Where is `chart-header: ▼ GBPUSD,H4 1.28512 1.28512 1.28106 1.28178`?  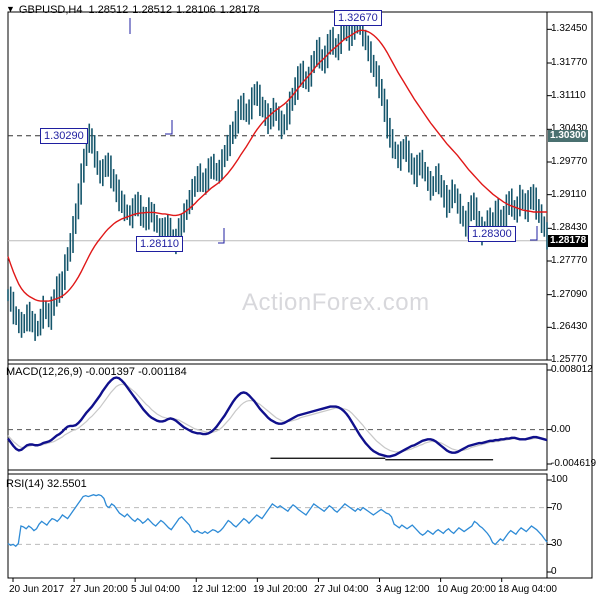 chart-header: ▼ GBPUSD,H4 1.28512 1.28512 1.28106 1.28178 is located at coordinates (135, 10).